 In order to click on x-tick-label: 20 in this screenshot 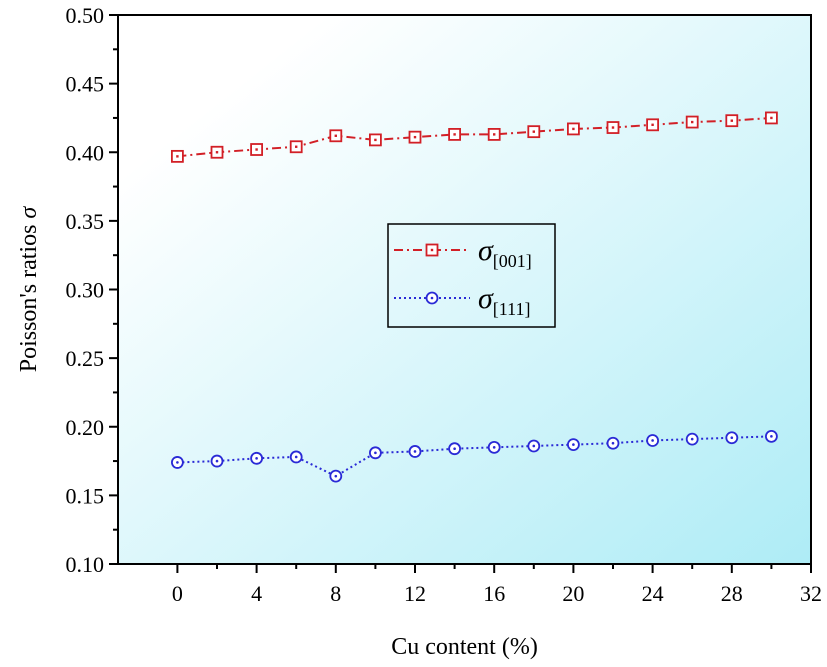, I will do `click(573, 593)`.